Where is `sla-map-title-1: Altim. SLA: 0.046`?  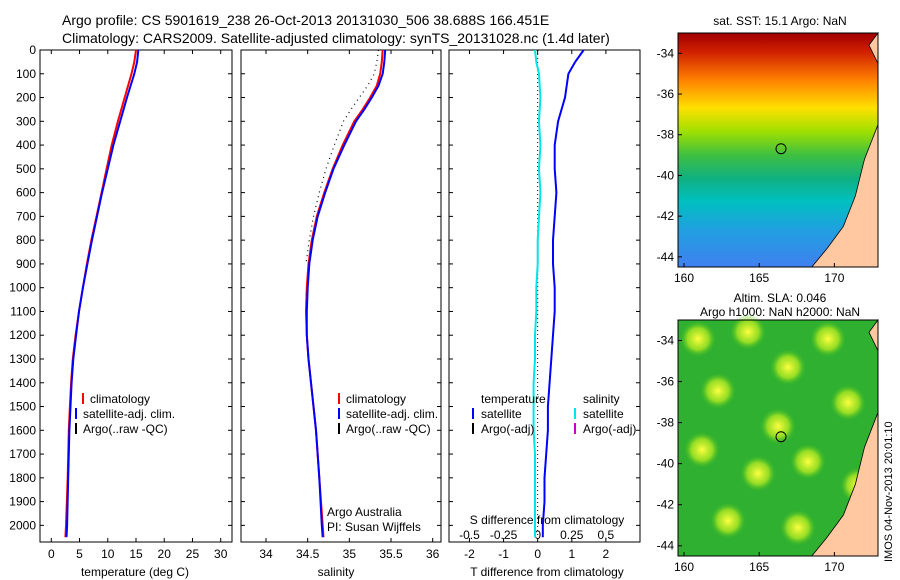 sla-map-title-1: Altim. SLA: 0.046 is located at coordinates (780, 298).